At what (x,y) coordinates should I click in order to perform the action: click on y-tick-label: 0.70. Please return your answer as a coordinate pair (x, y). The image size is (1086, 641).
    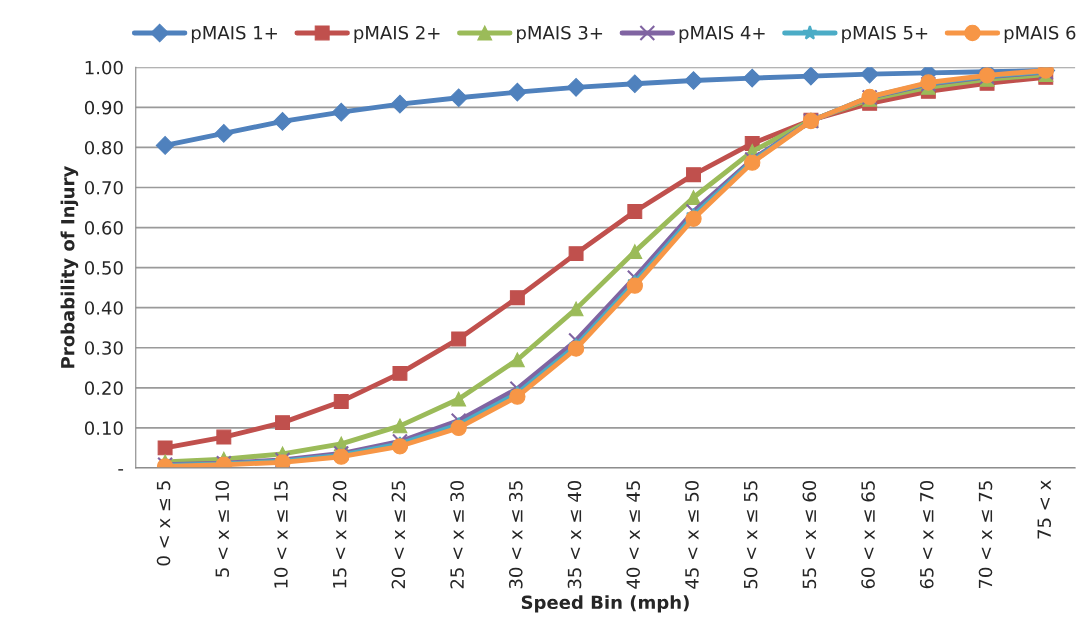
    Looking at the image, I should click on (103, 187).